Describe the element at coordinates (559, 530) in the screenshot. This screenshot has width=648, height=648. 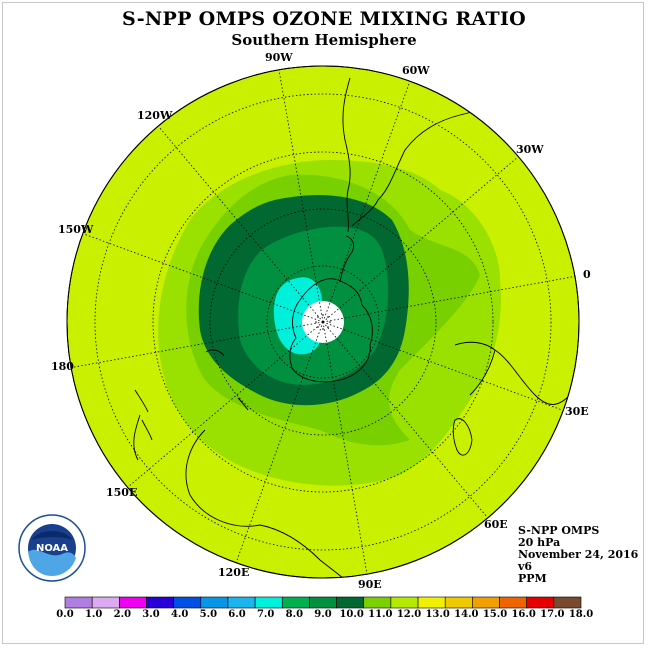
I see `info-instrument: S-NPP OMPS` at that location.